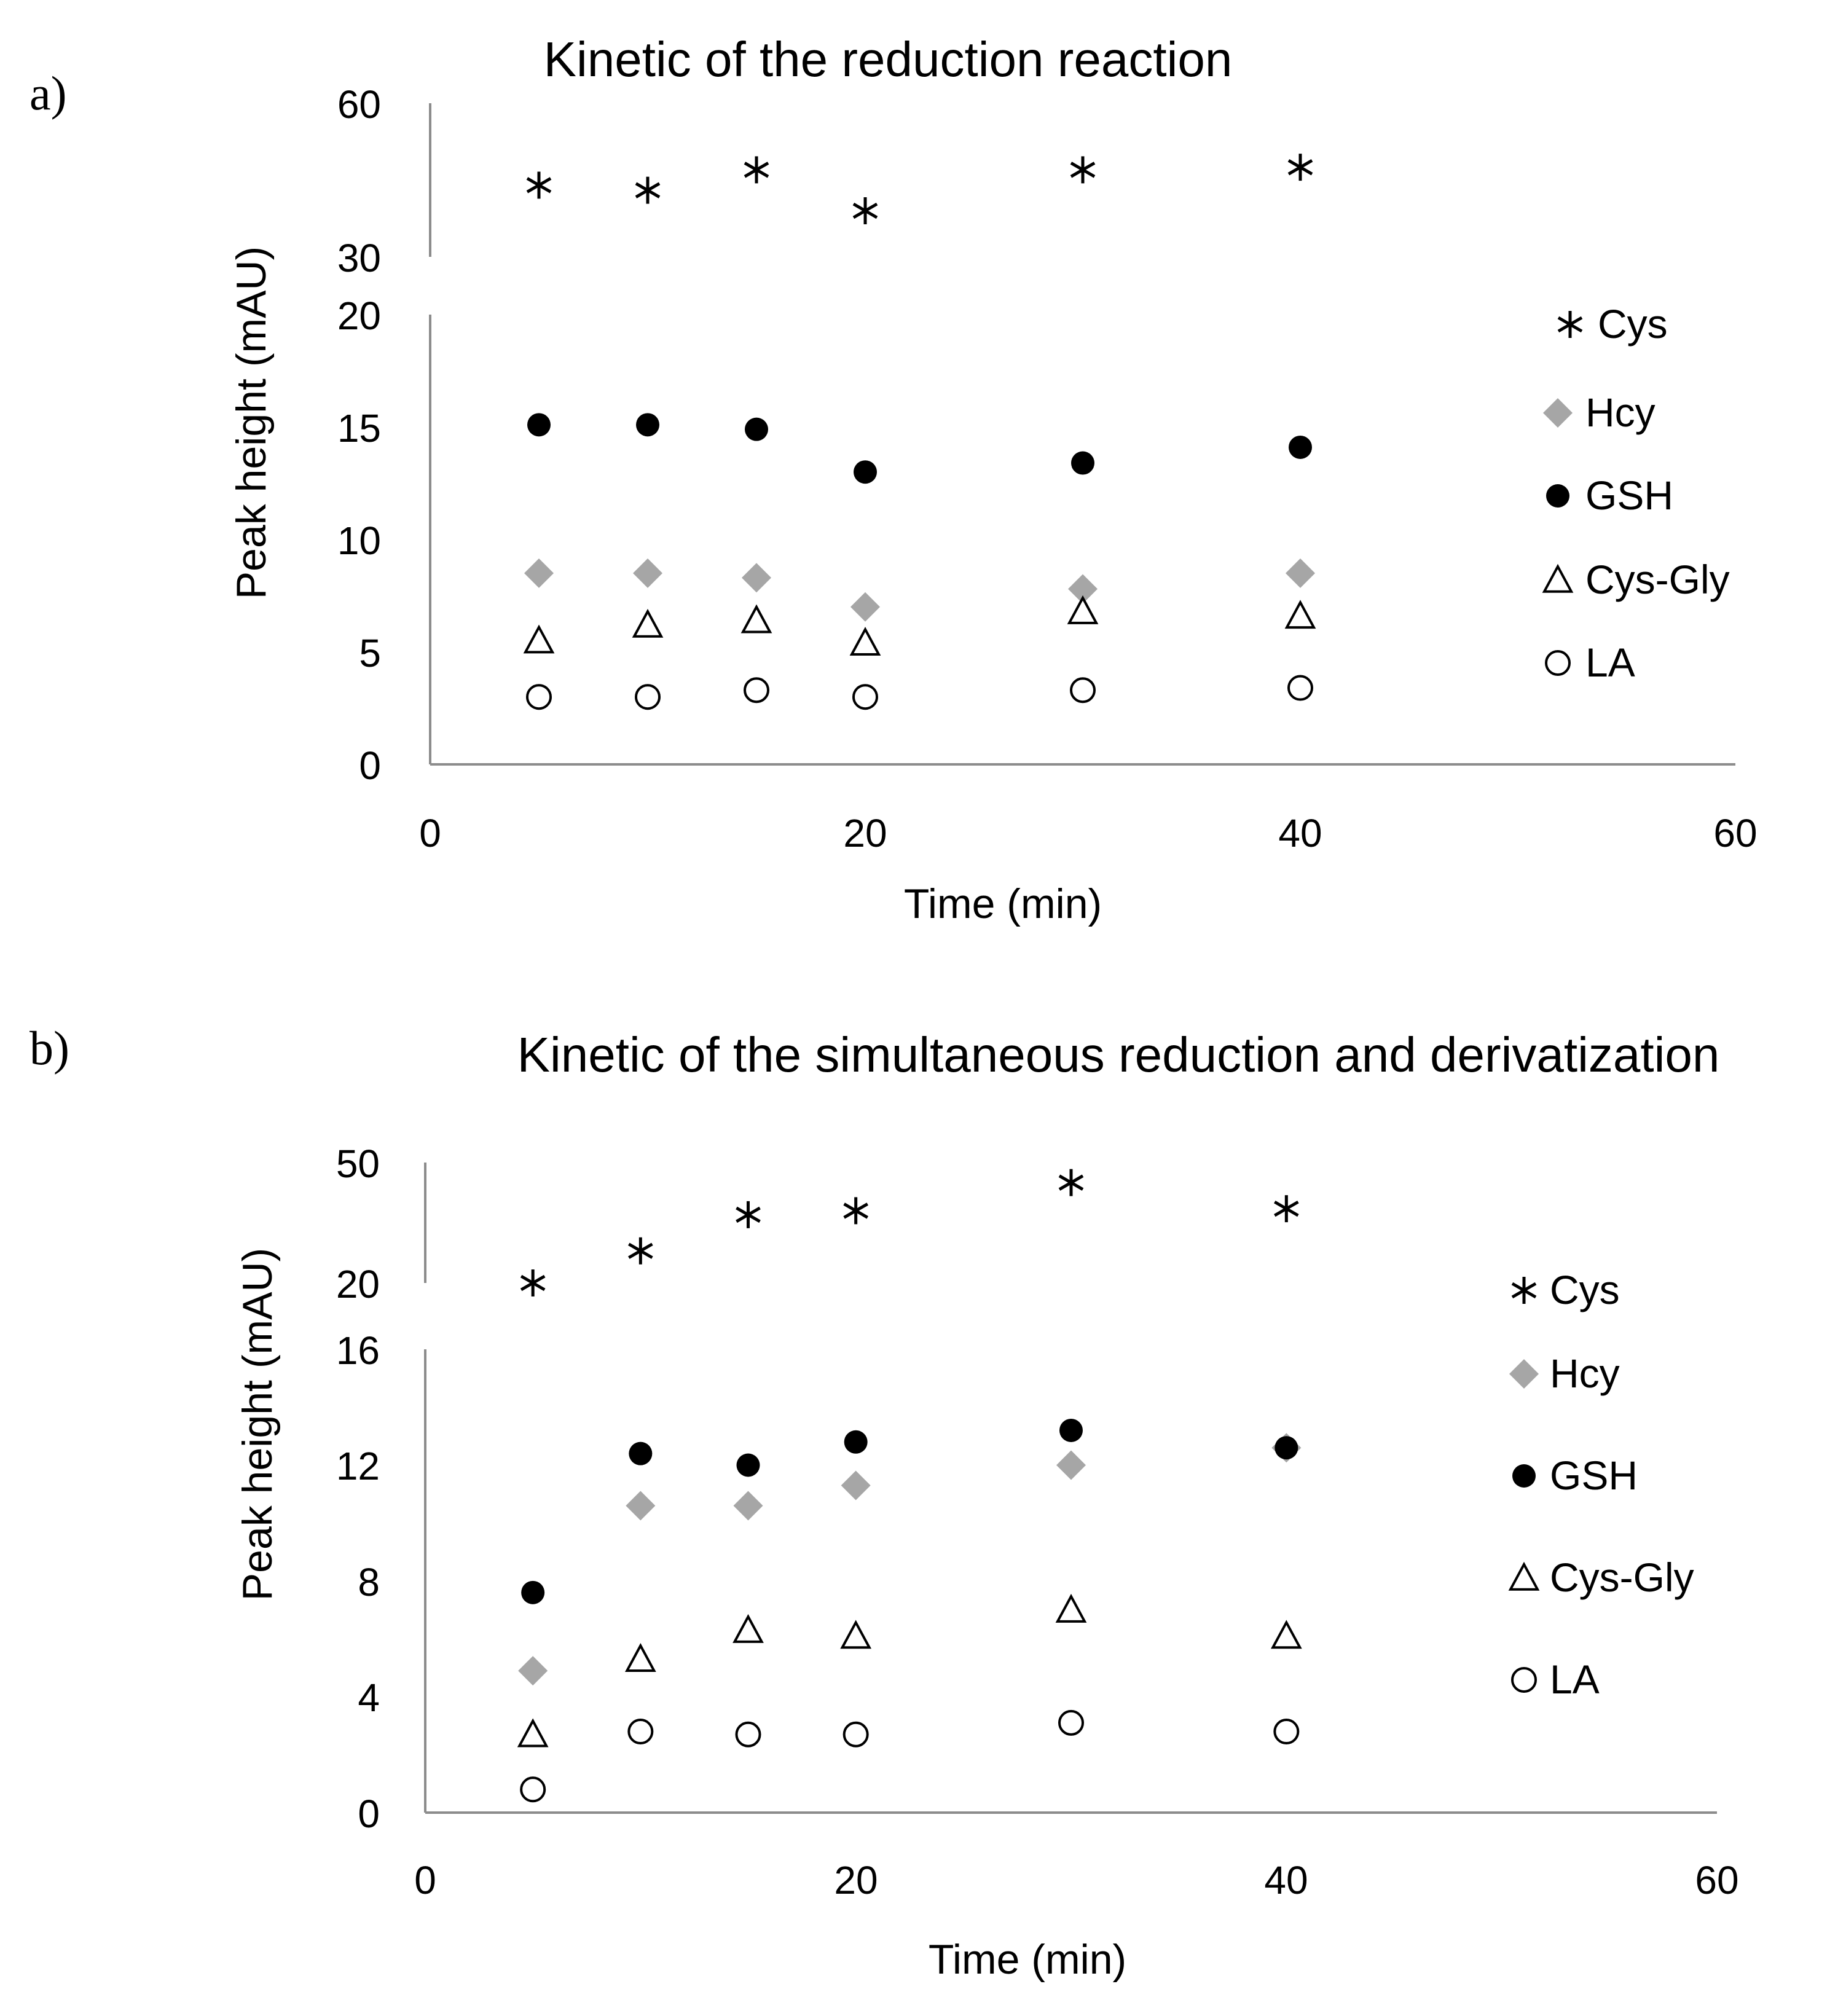 This screenshot has width=1846, height=2016. Describe the element at coordinates (48, 93) in the screenshot. I see `panel-a-letter: a)` at that location.